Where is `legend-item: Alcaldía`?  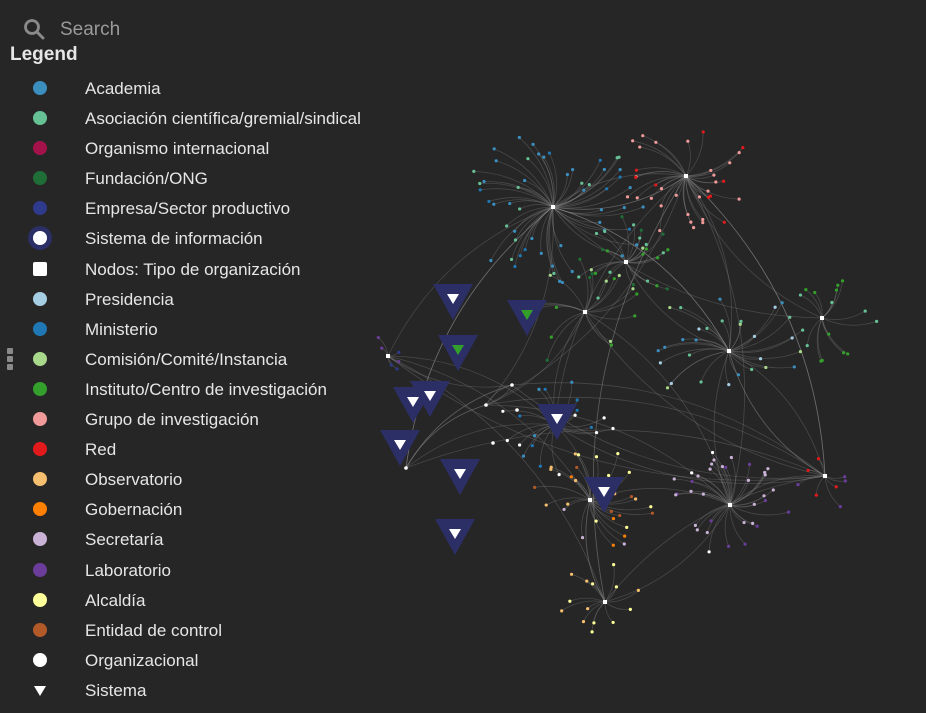
legend-item: Alcaldía is located at coordinates (200, 600).